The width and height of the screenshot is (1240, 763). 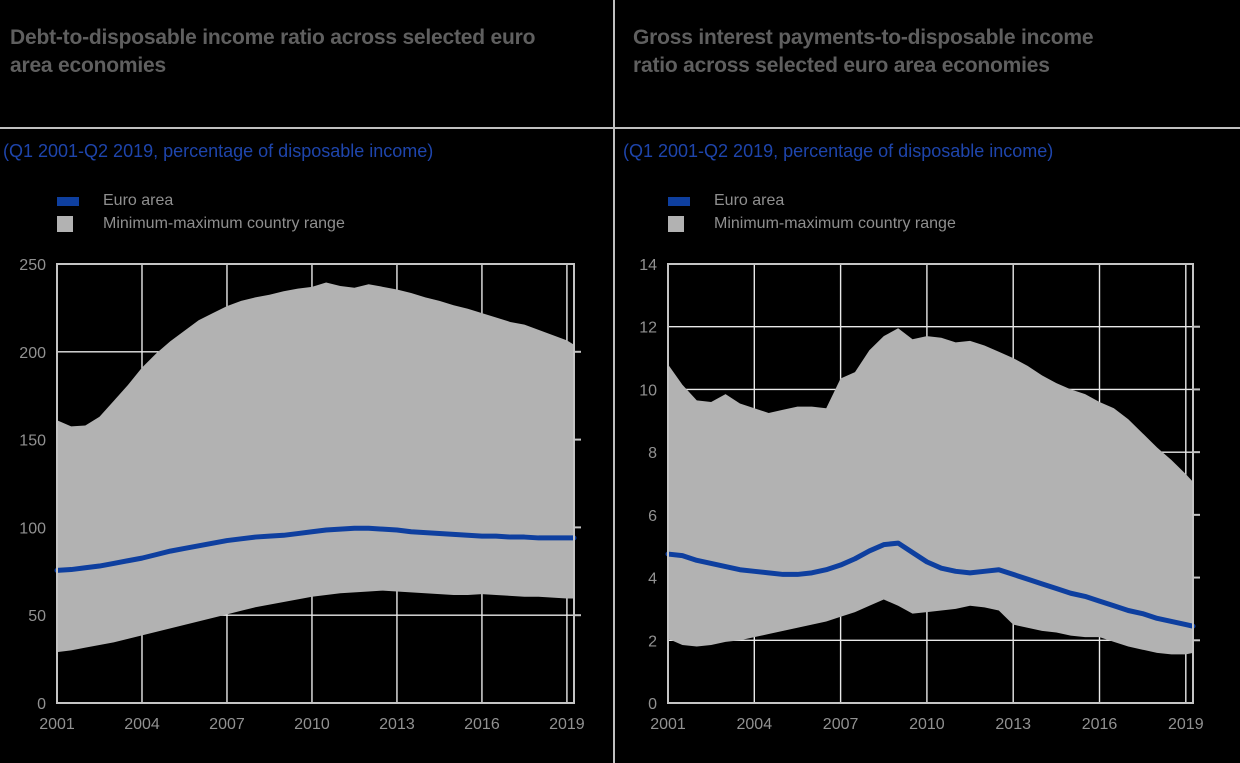 What do you see at coordinates (652, 453) in the screenshot?
I see `y-tick-label: 8` at bounding box center [652, 453].